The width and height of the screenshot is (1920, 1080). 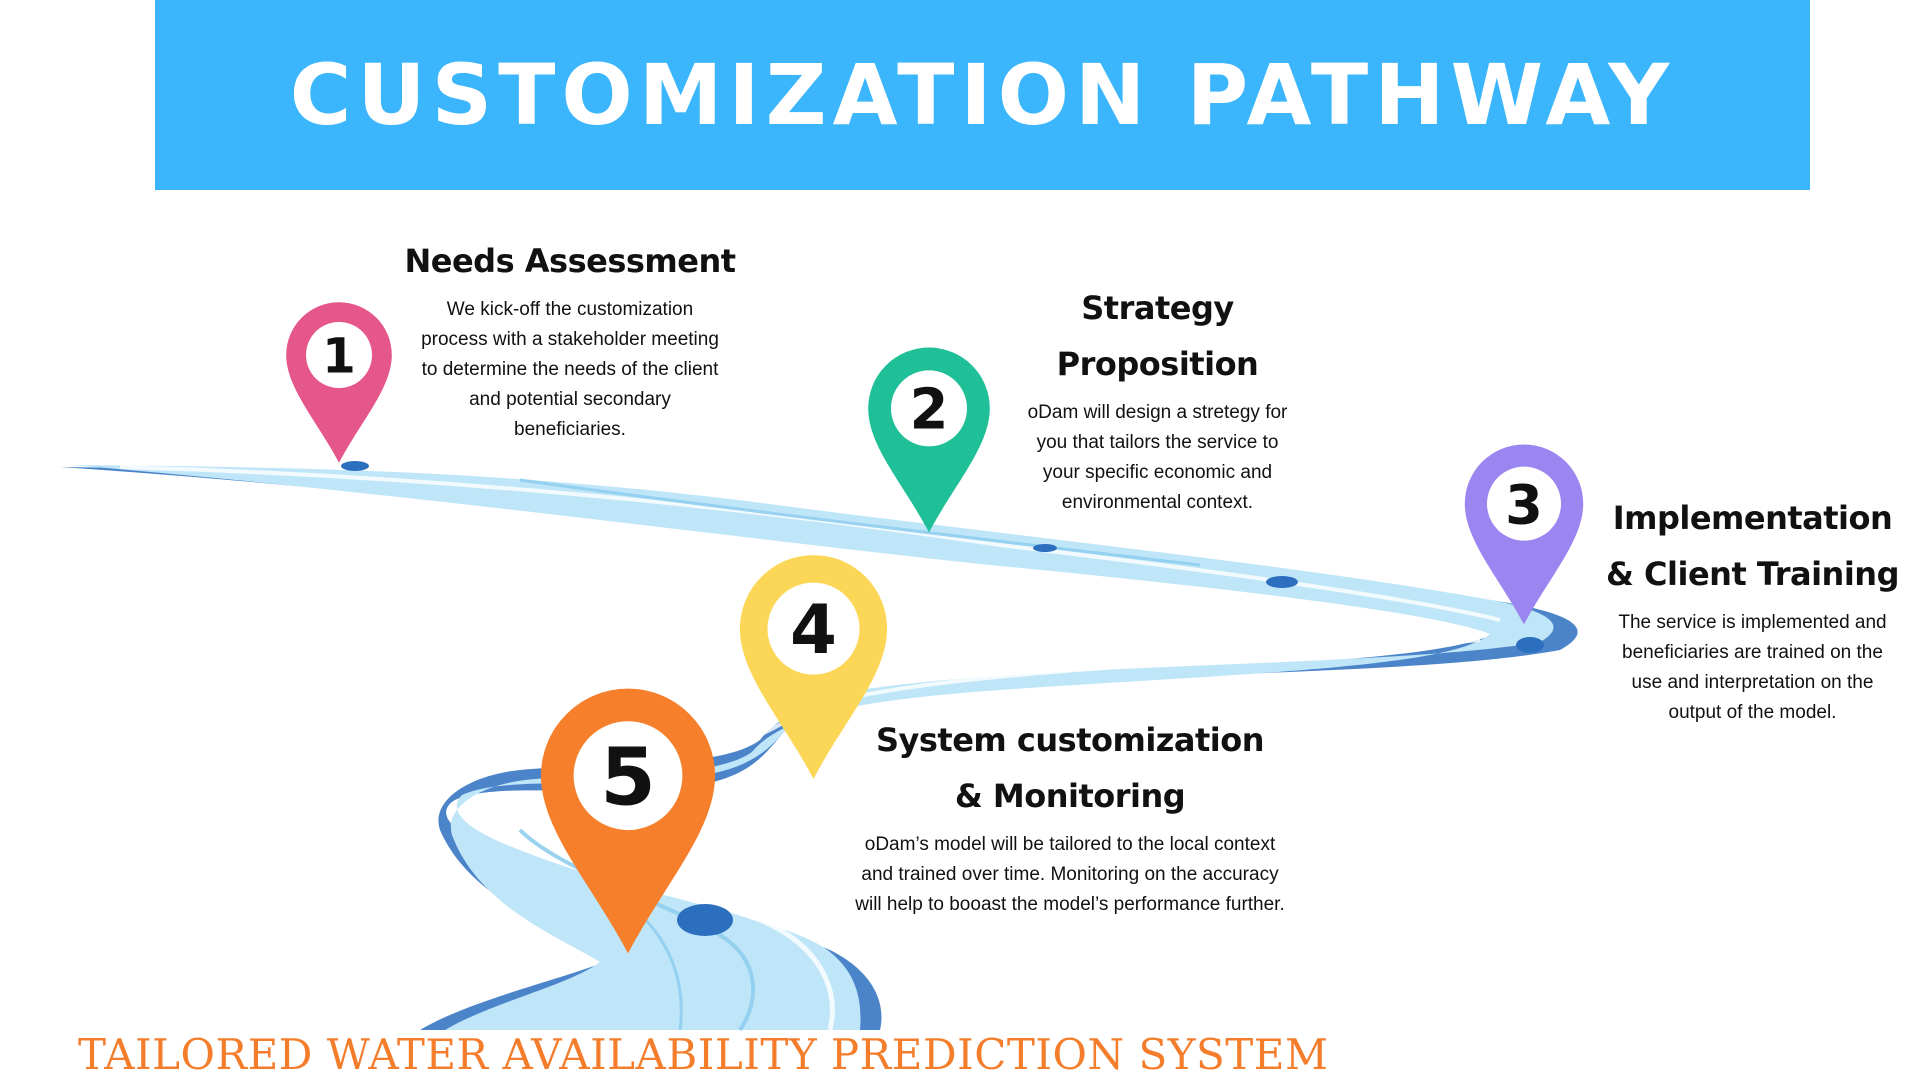 I want to click on step-description-line: and potential secondary, so click(x=570, y=399).